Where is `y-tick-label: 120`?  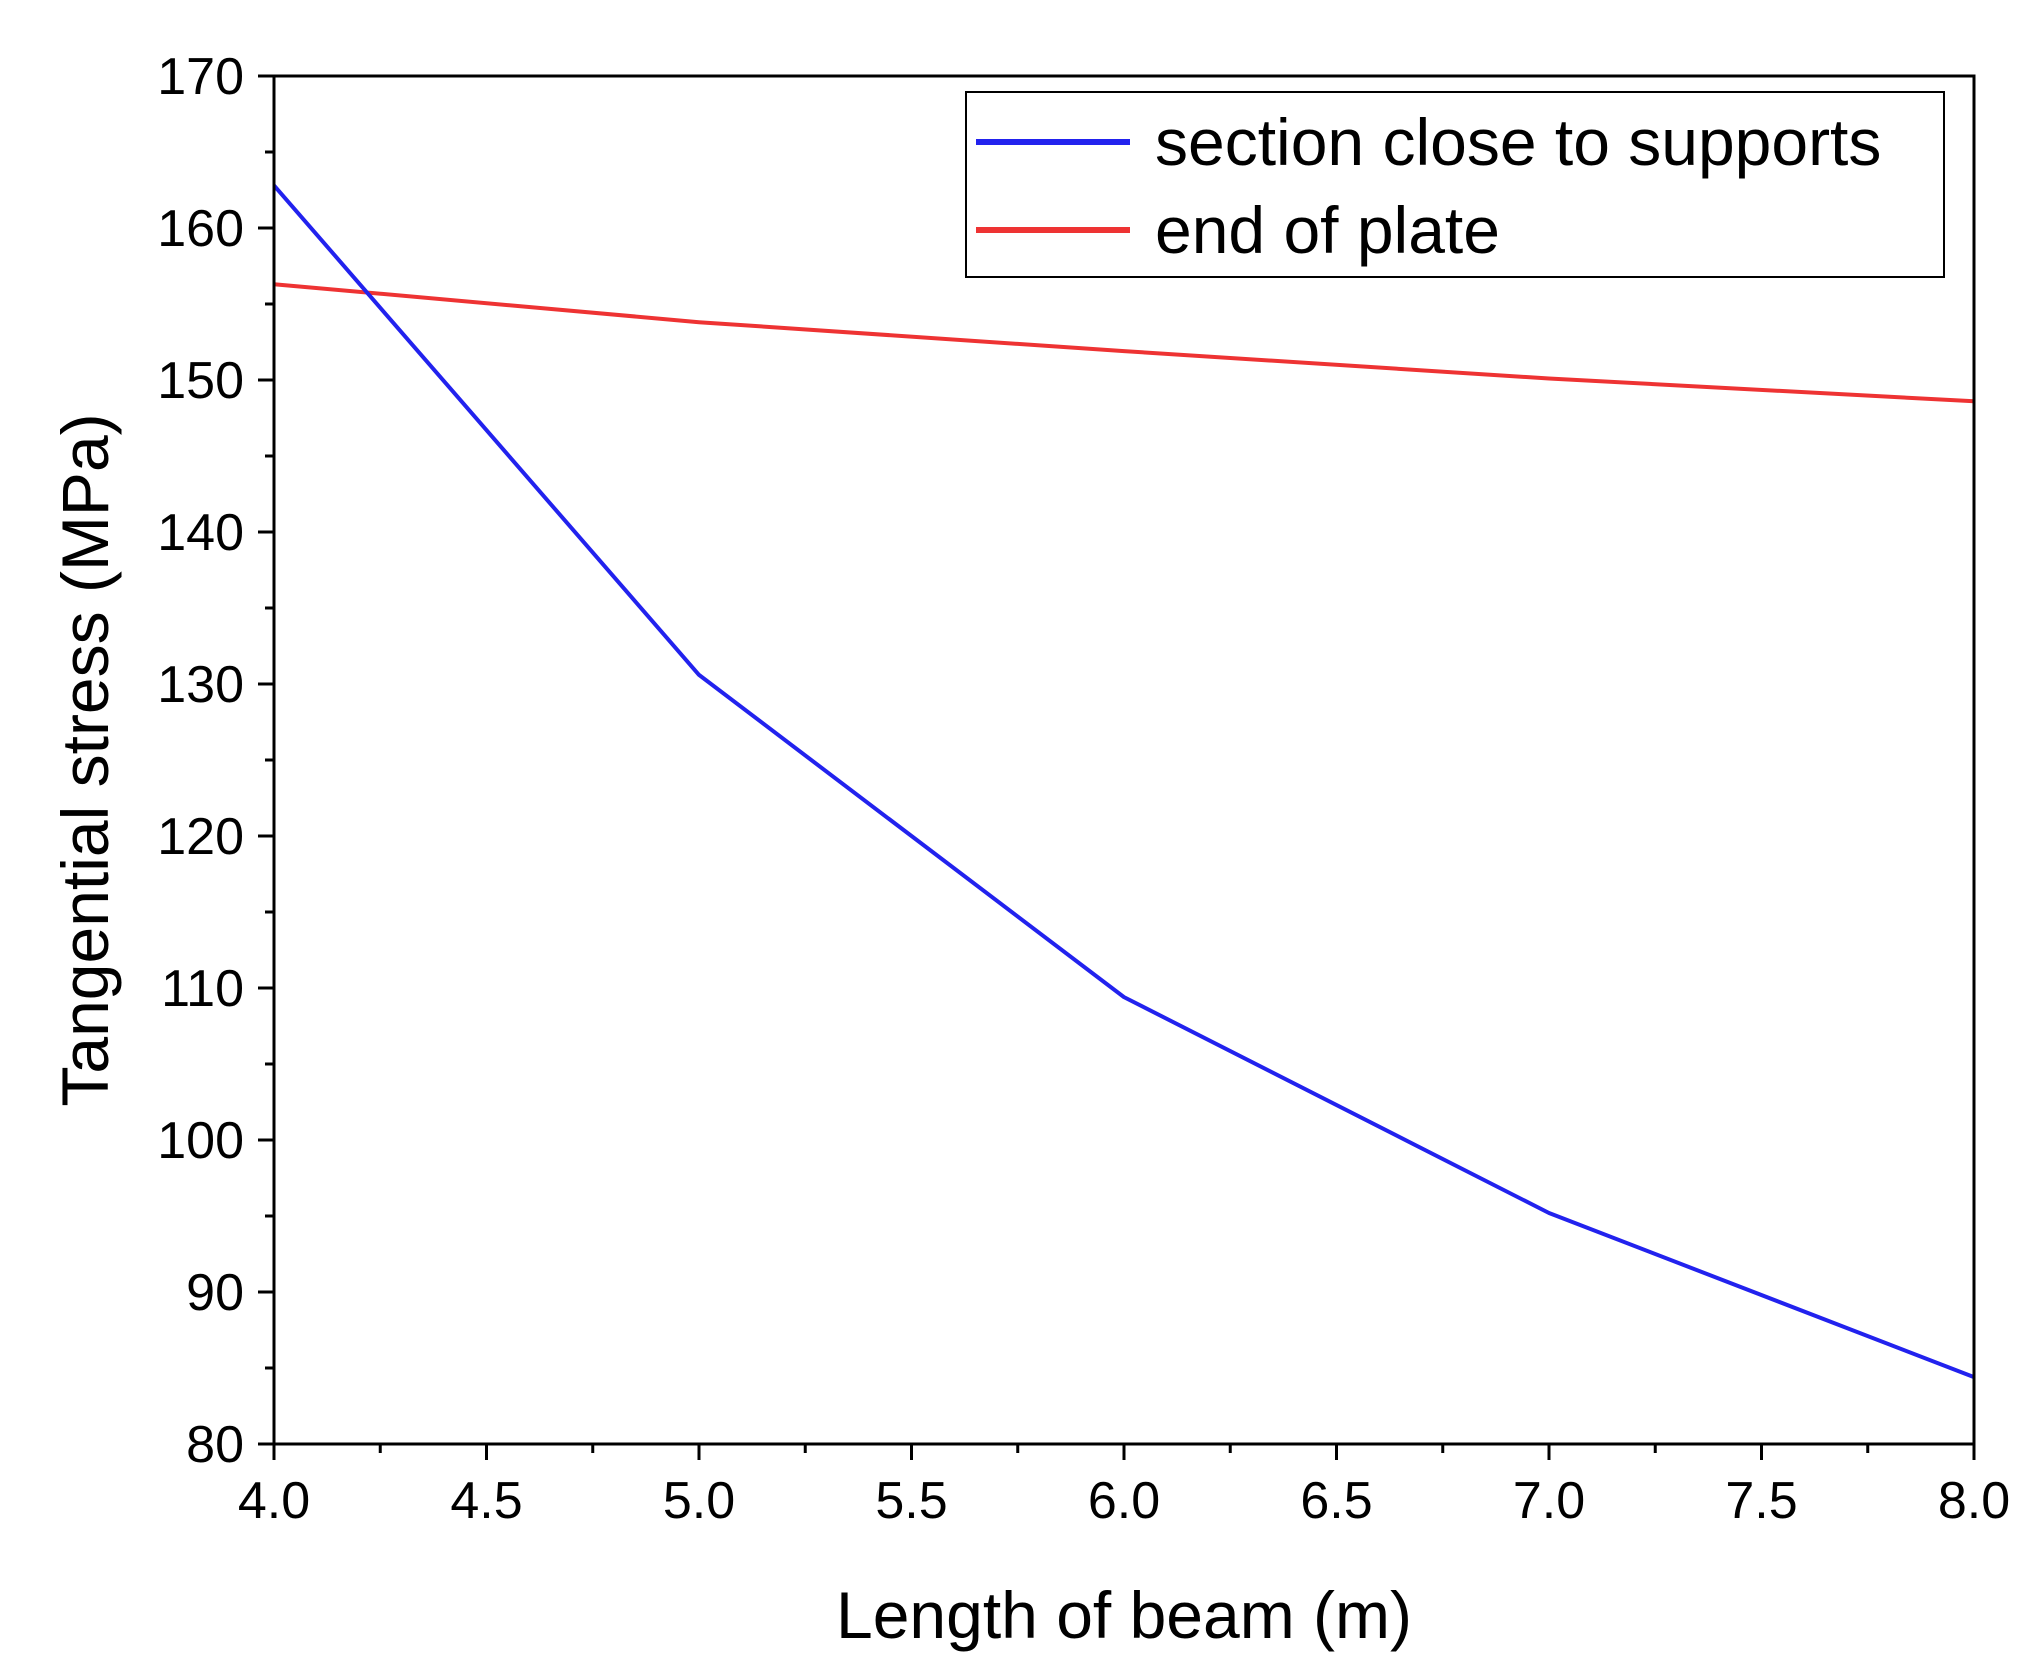
y-tick-label: 120 is located at coordinates (200, 837).